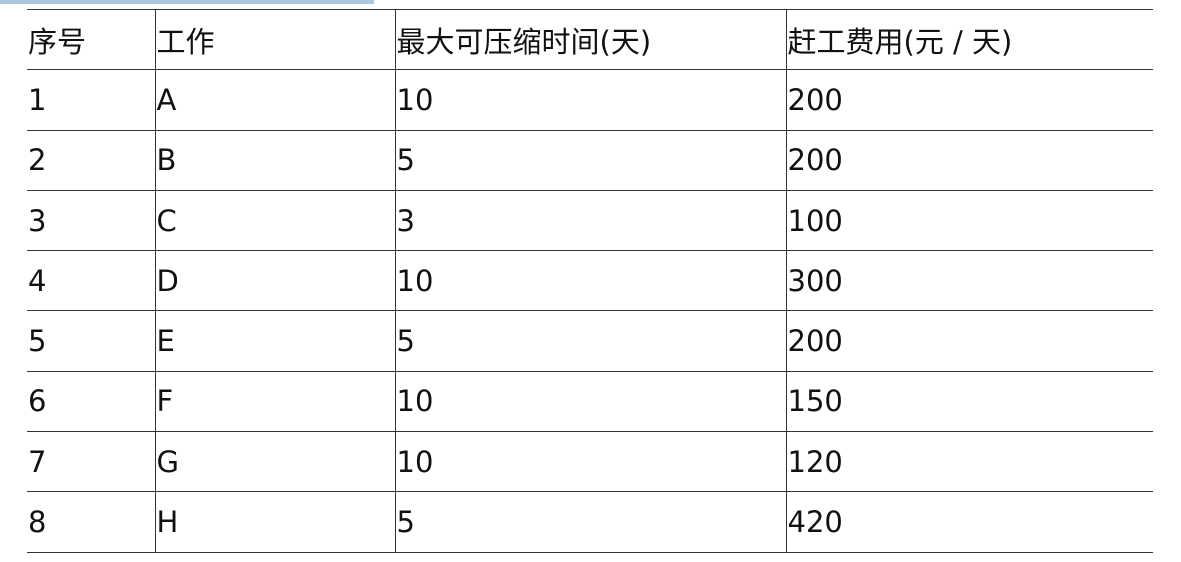 The width and height of the screenshot is (1181, 562). Describe the element at coordinates (274, 522) in the screenshot. I see `cell-col-task: H` at that location.